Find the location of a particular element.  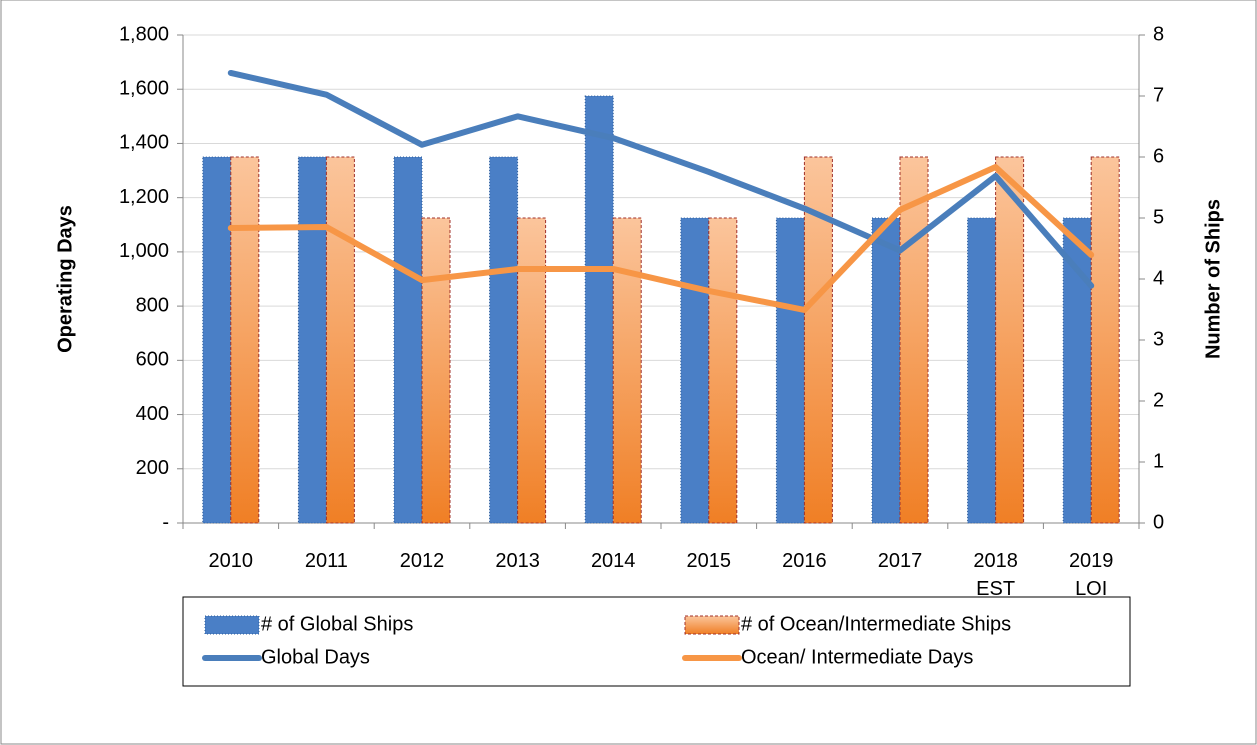

y2-tick-label: 8 is located at coordinates (1158, 34).